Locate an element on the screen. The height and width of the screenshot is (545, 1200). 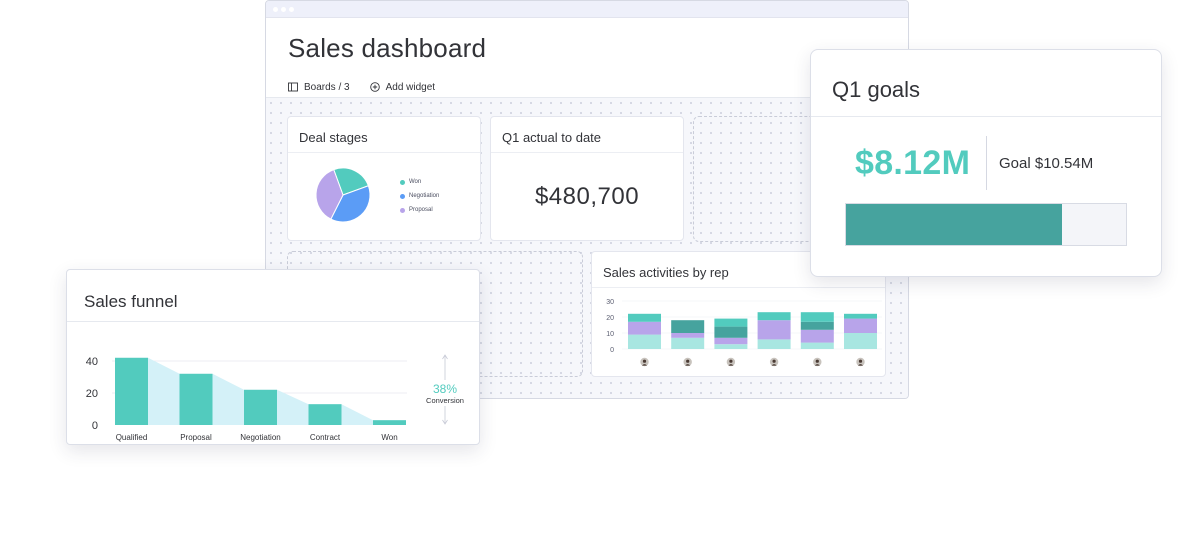
board-icon is located at coordinates (293, 87).